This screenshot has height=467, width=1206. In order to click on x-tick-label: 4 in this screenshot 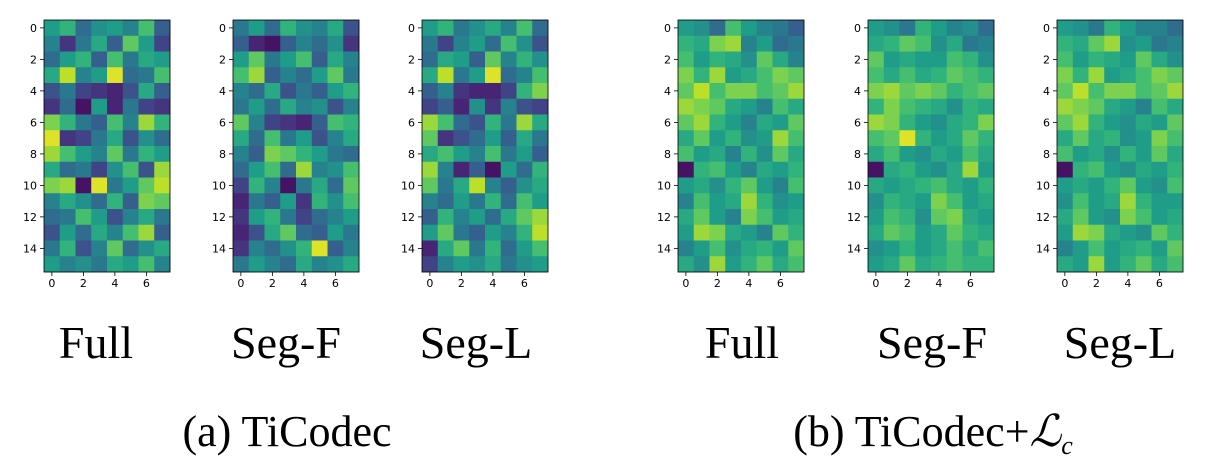, I will do `click(303, 283)`.